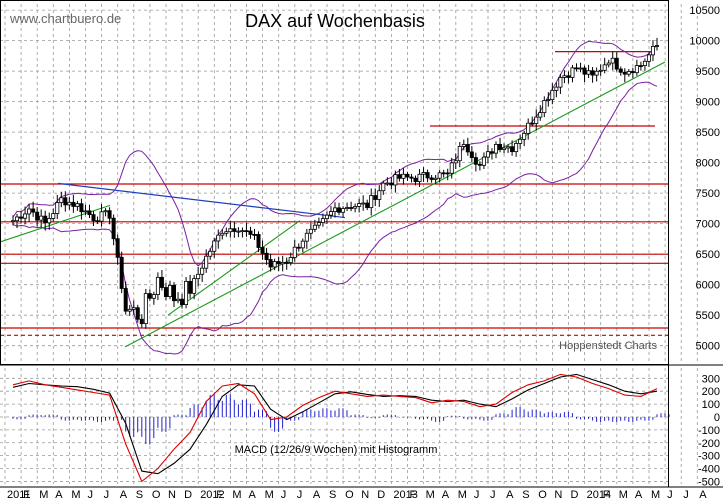 The width and height of the screenshot is (723, 503). I want to click on falling-trendline, so click(201, 200).